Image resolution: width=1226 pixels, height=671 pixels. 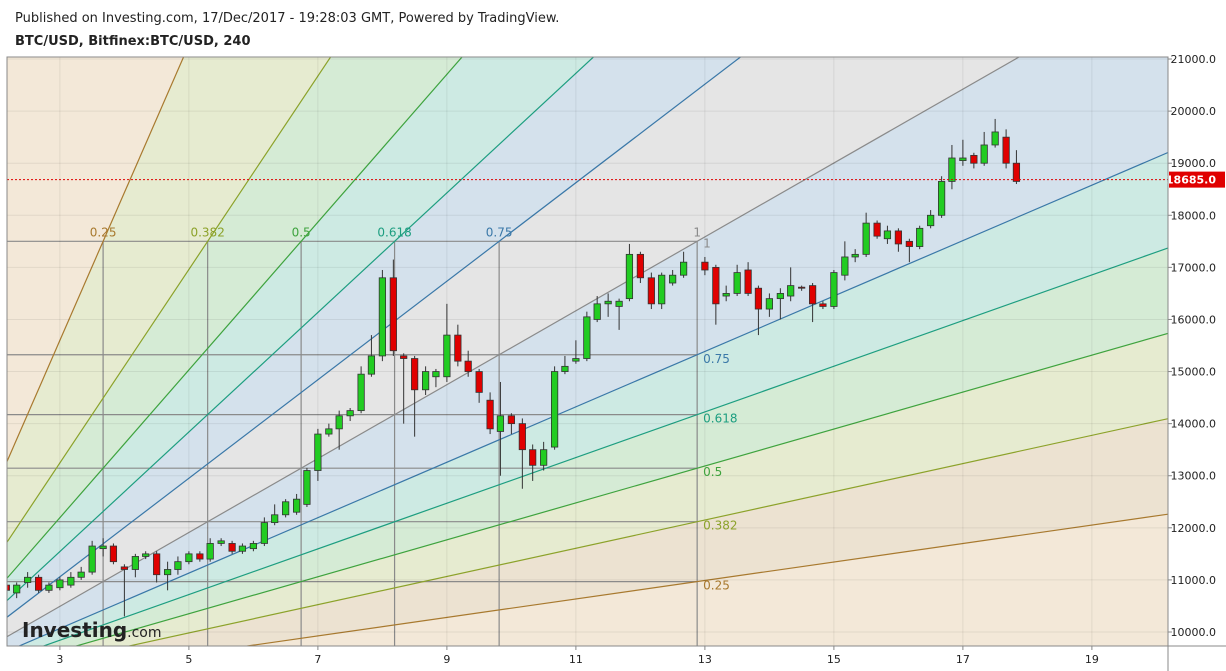 What do you see at coordinates (697, 232) in the screenshot?
I see `fan-level-label: 1` at bounding box center [697, 232].